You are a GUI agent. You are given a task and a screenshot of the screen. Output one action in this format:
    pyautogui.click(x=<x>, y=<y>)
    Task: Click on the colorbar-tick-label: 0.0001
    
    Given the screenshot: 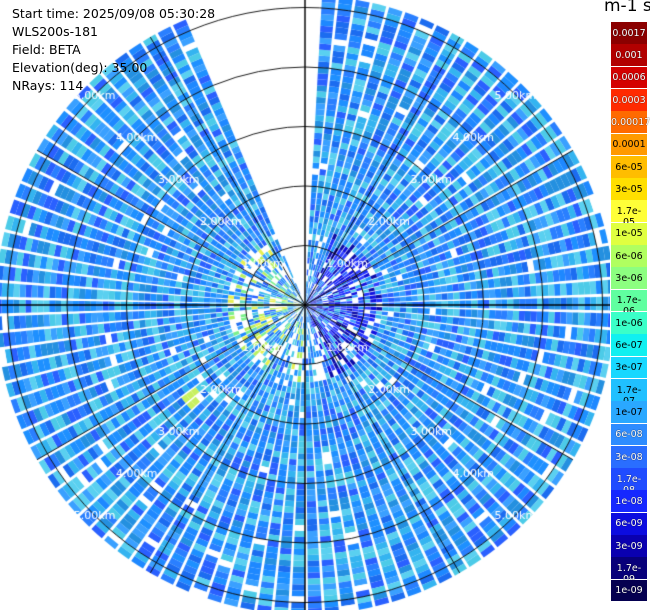 What is the action you would take?
    pyautogui.click(x=629, y=145)
    